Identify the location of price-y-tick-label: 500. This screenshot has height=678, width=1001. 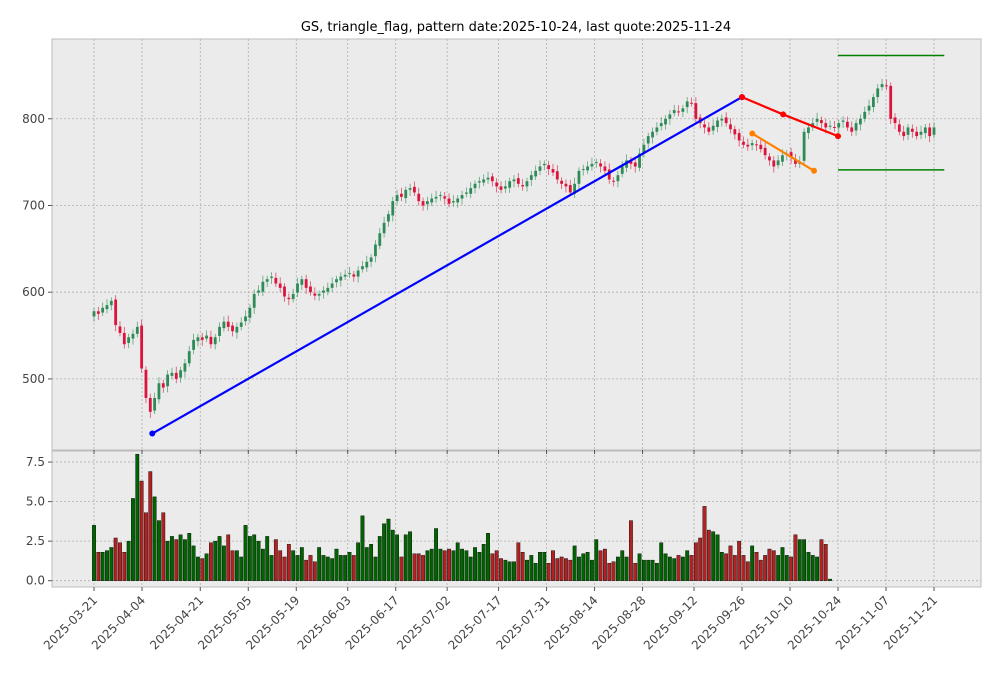
(33, 379).